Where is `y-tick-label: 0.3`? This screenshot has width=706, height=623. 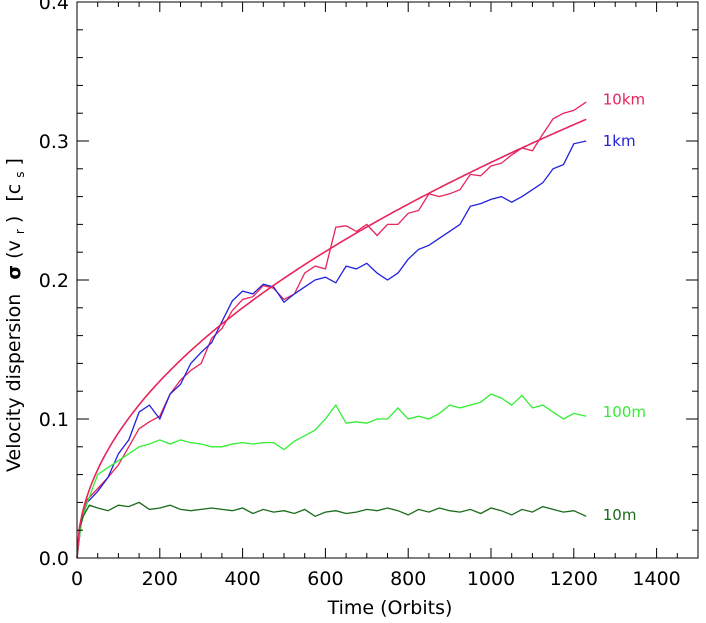 y-tick-label: 0.3 is located at coordinates (54, 142).